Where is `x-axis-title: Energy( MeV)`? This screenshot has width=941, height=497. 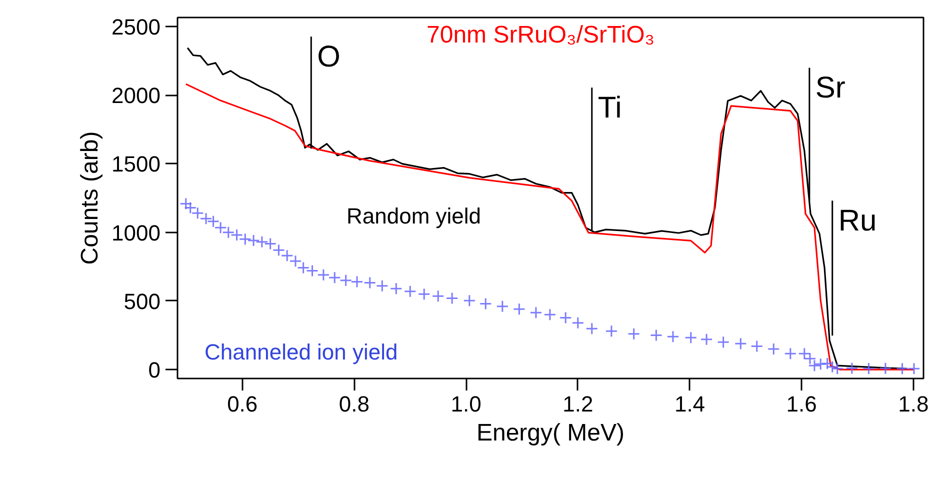 x-axis-title: Energy( MeV) is located at coordinates (550, 433).